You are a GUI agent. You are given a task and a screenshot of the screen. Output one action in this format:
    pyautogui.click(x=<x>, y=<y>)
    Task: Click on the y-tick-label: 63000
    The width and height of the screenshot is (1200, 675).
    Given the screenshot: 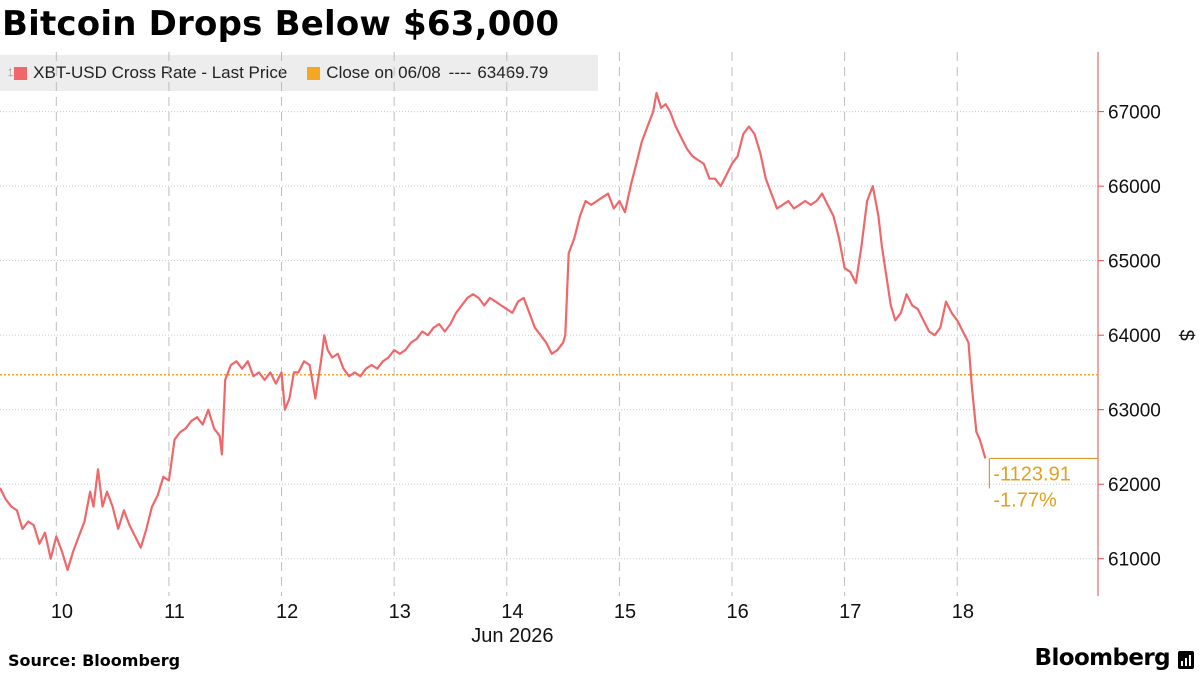 What is the action you would take?
    pyautogui.click(x=1134, y=411)
    